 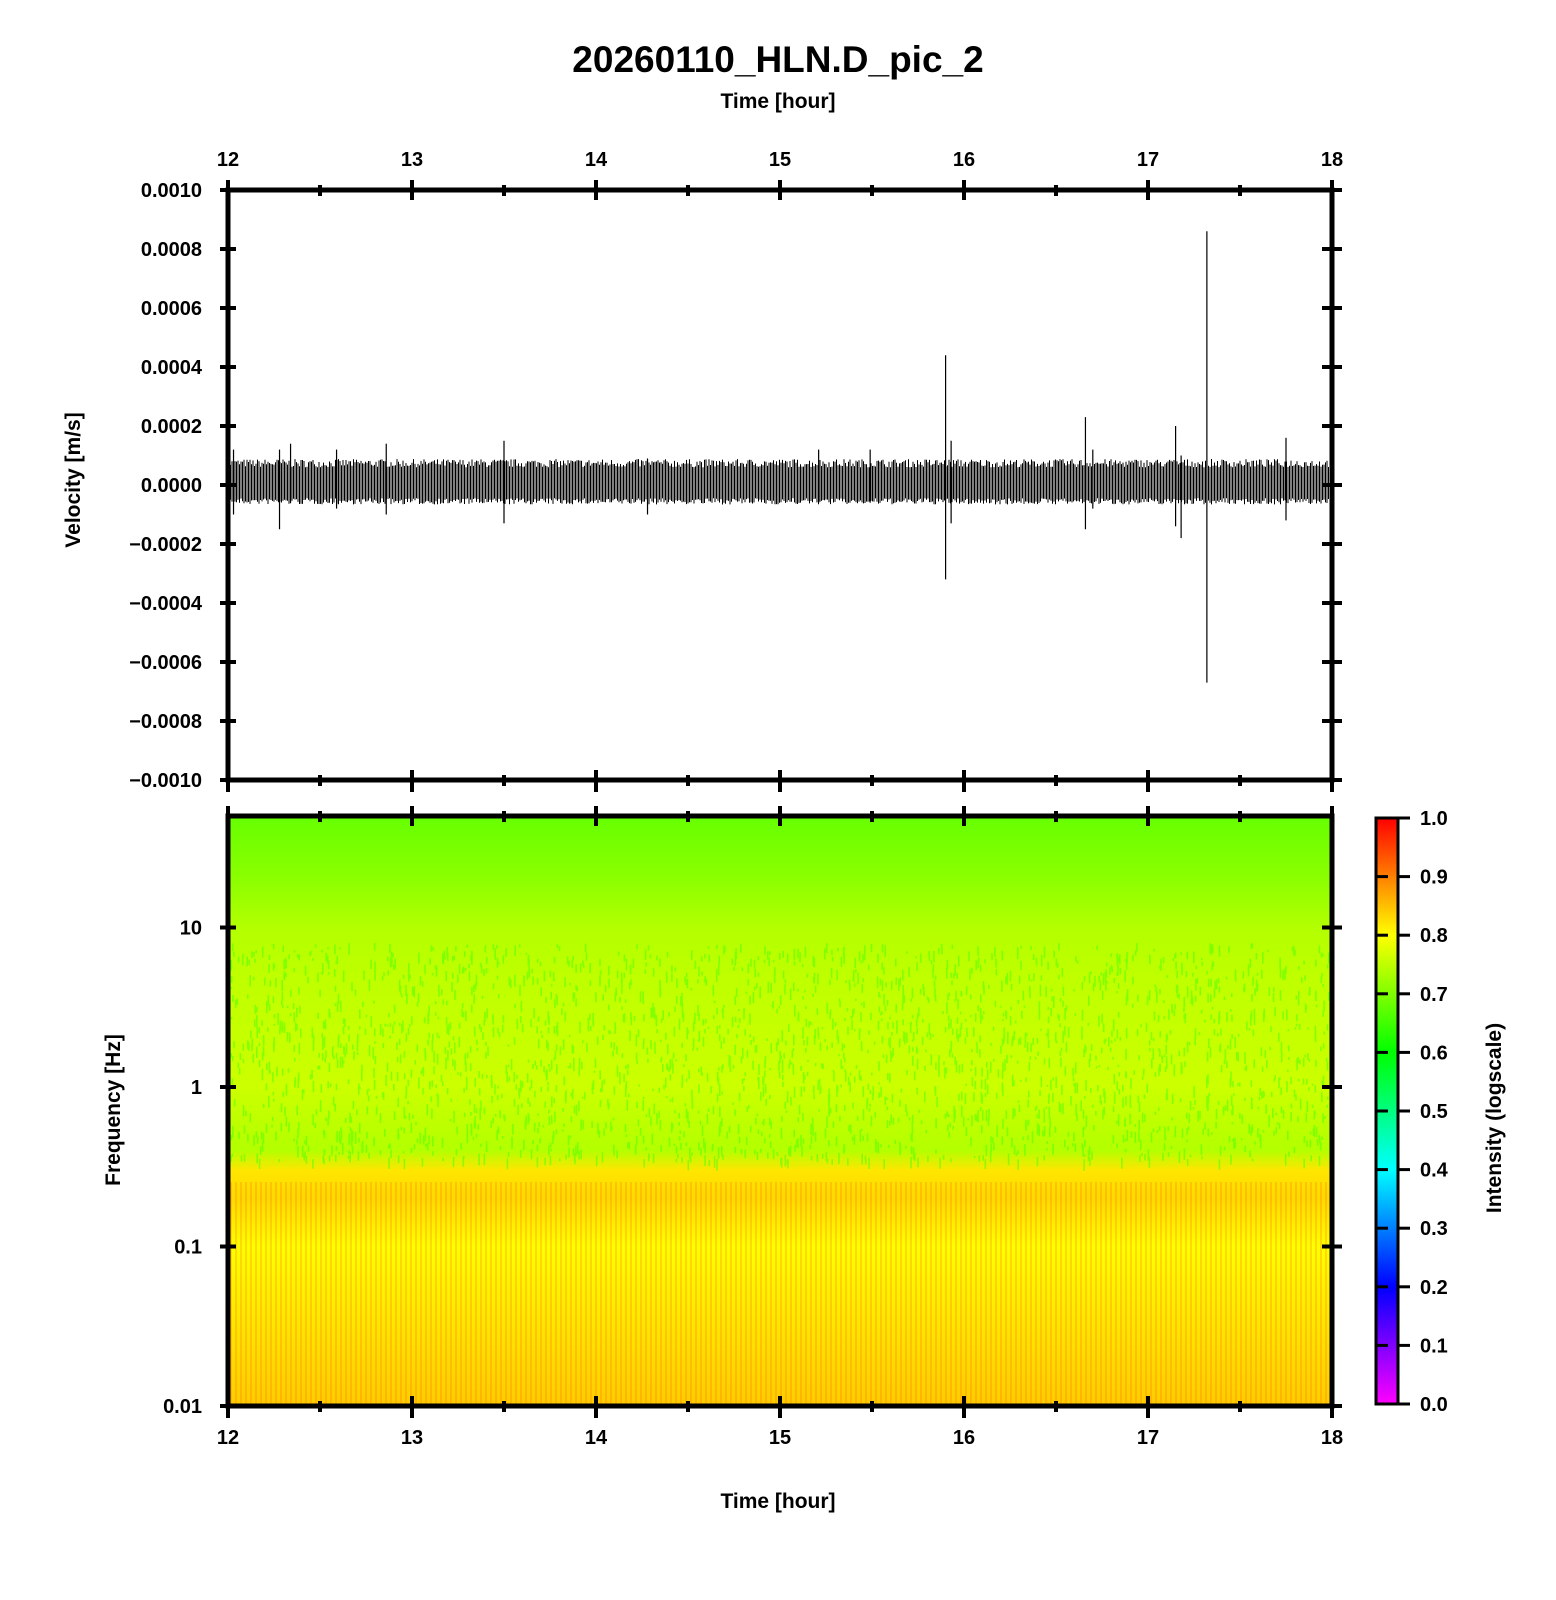 I want to click on spectrogram-xlabel: Time [hour], so click(x=777, y=1501).